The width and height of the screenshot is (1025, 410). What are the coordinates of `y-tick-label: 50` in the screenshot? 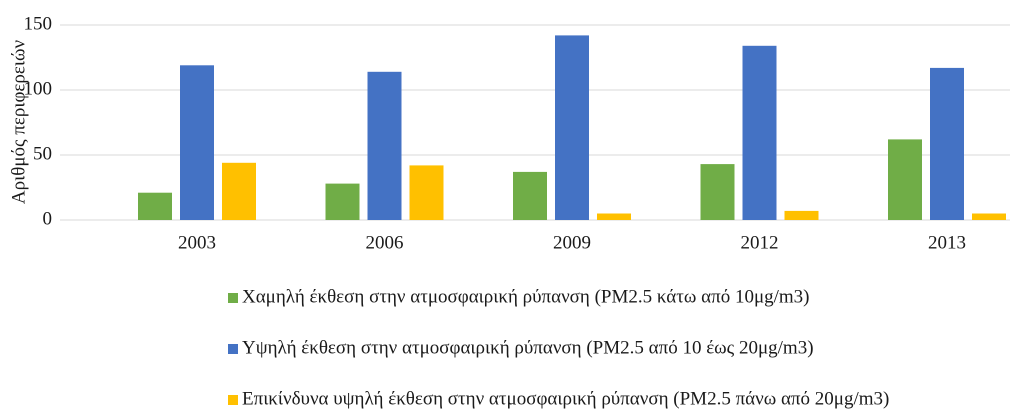 It's located at (42, 153).